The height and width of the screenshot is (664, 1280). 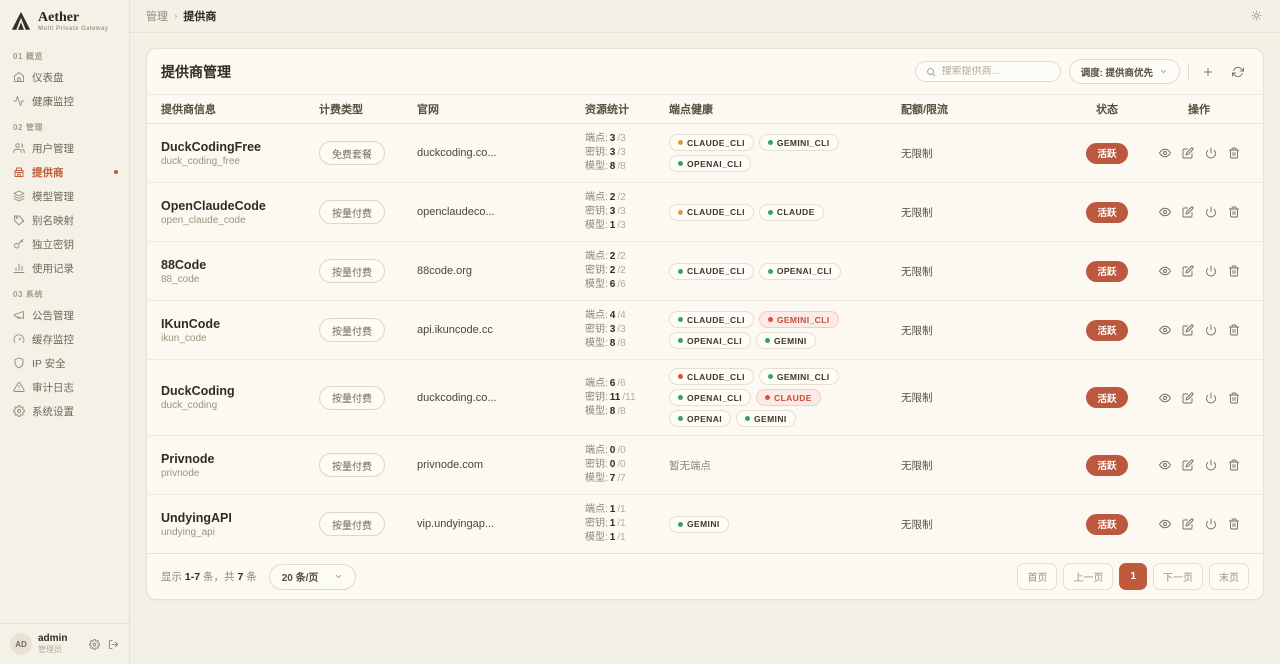 I want to click on sidebar-item-label: 审计日志, so click(x=53, y=387).